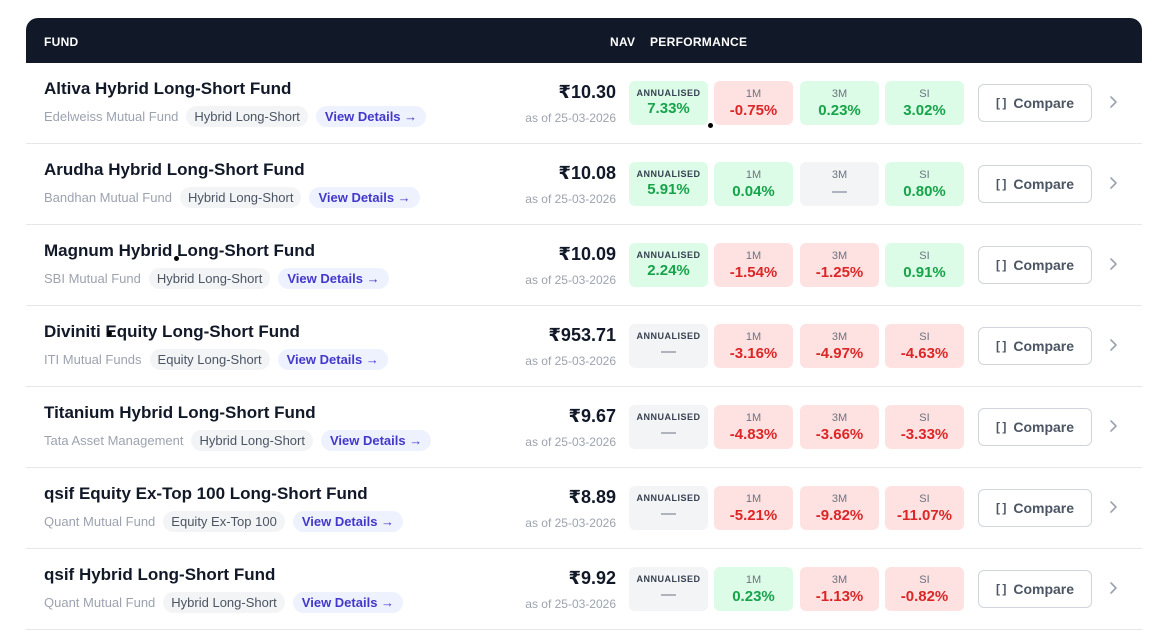 The height and width of the screenshot is (636, 1156). I want to click on performance-cell: 1M 0.23%, so click(753, 589).